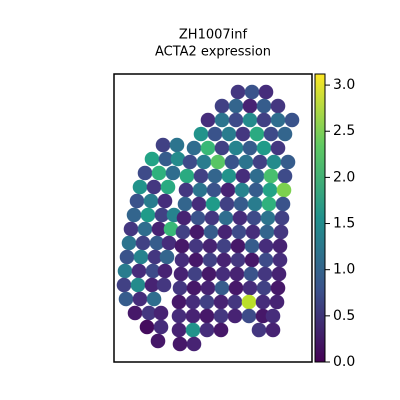  Describe the element at coordinates (344, 362) in the screenshot. I see `colorbar-tick-label: 0.0` at that location.